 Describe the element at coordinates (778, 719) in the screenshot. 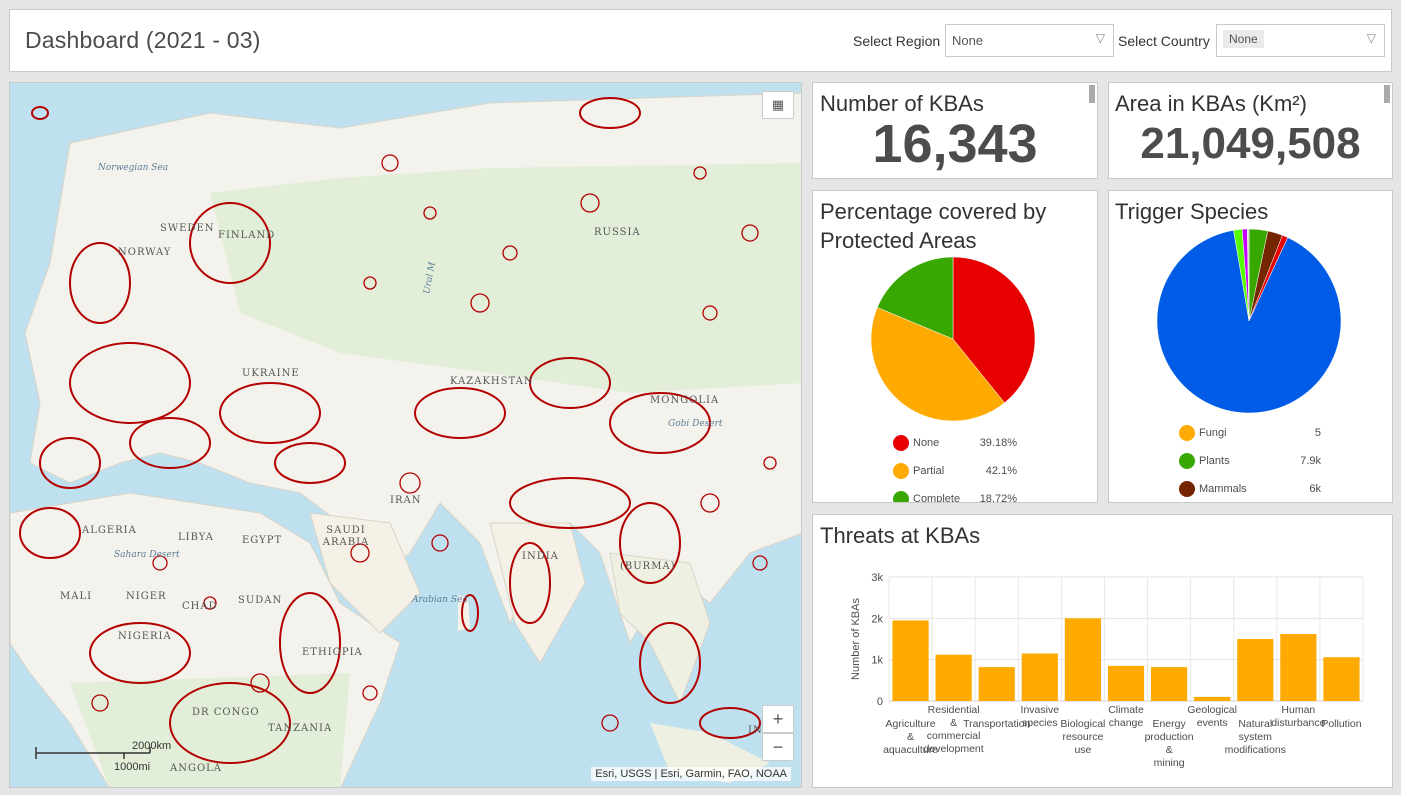

I see `zoom-in-button: +` at that location.